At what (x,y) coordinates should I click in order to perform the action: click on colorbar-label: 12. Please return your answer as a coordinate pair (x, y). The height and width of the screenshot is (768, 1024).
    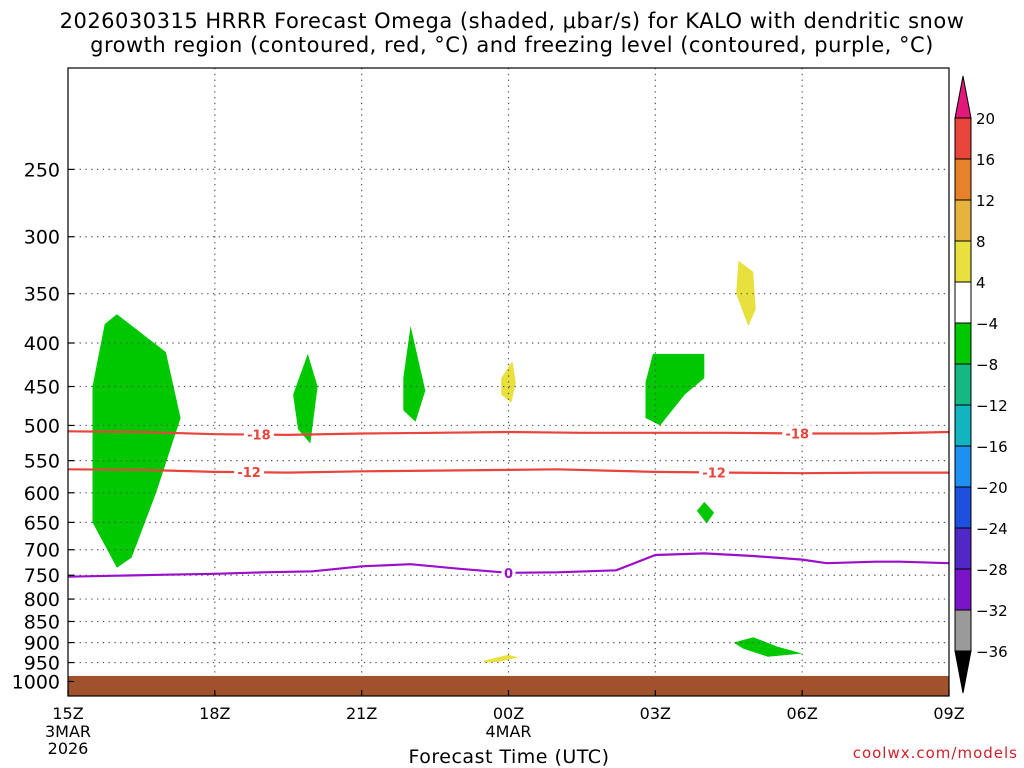
    Looking at the image, I should click on (985, 201).